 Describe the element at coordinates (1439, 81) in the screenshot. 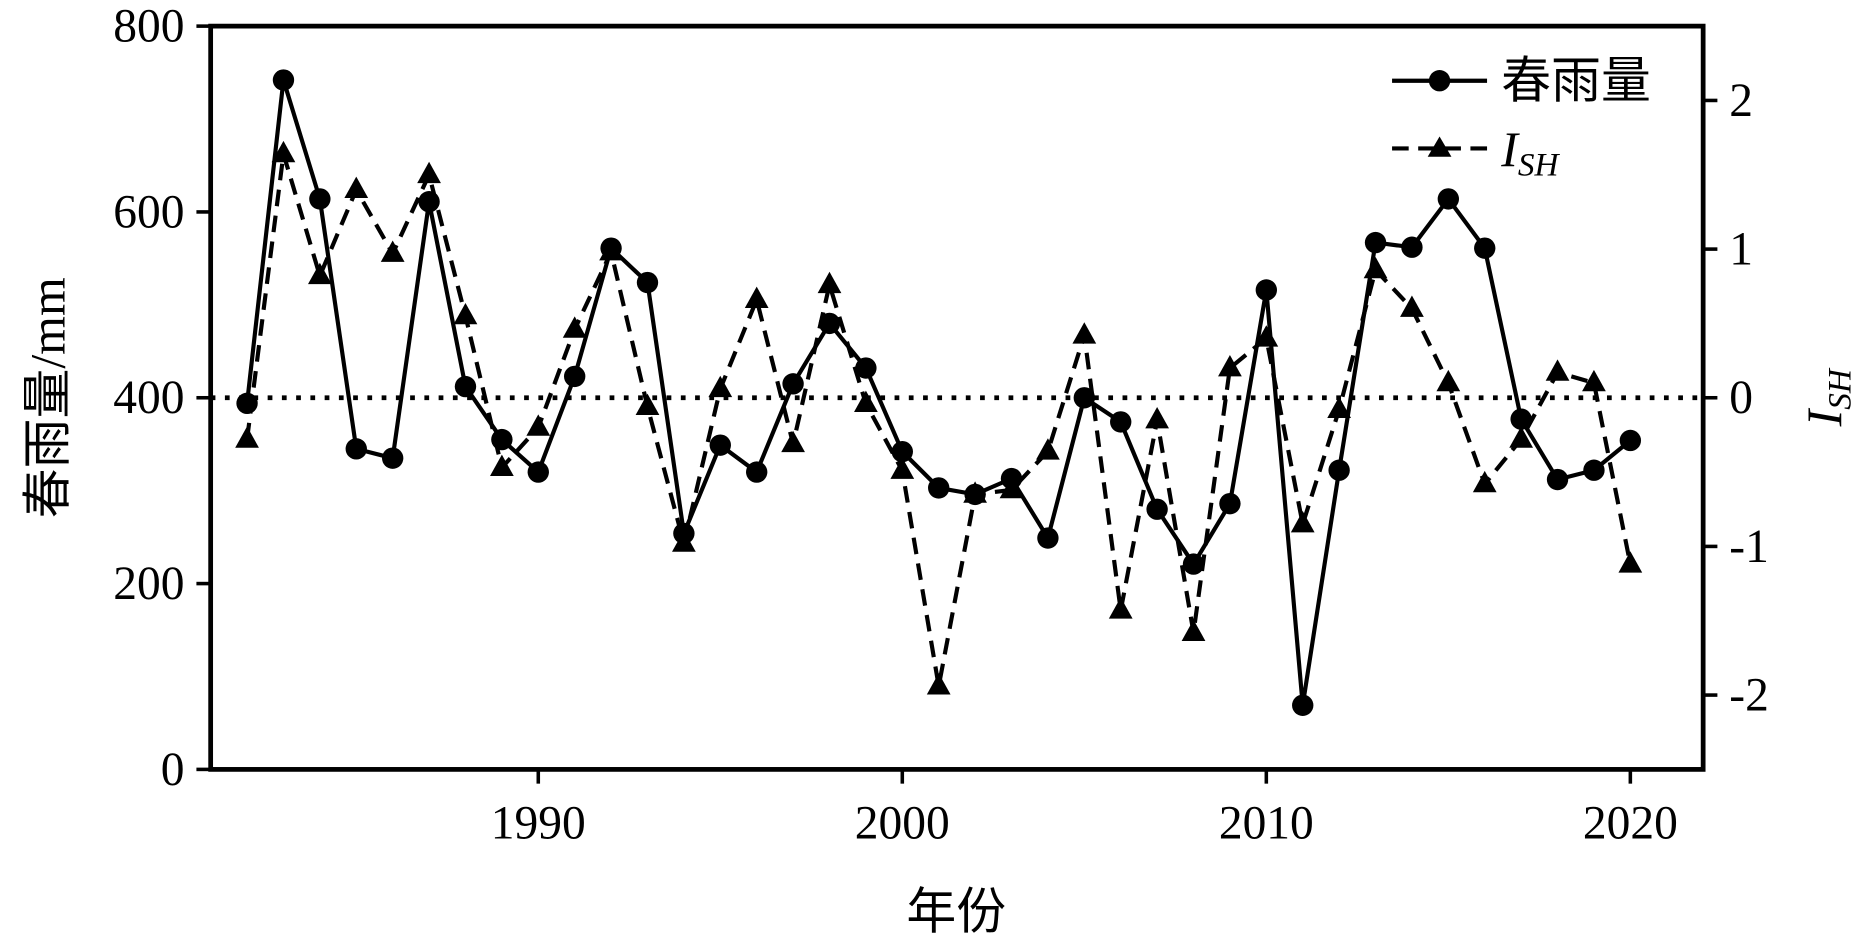

I see `legend-marker-circle` at that location.